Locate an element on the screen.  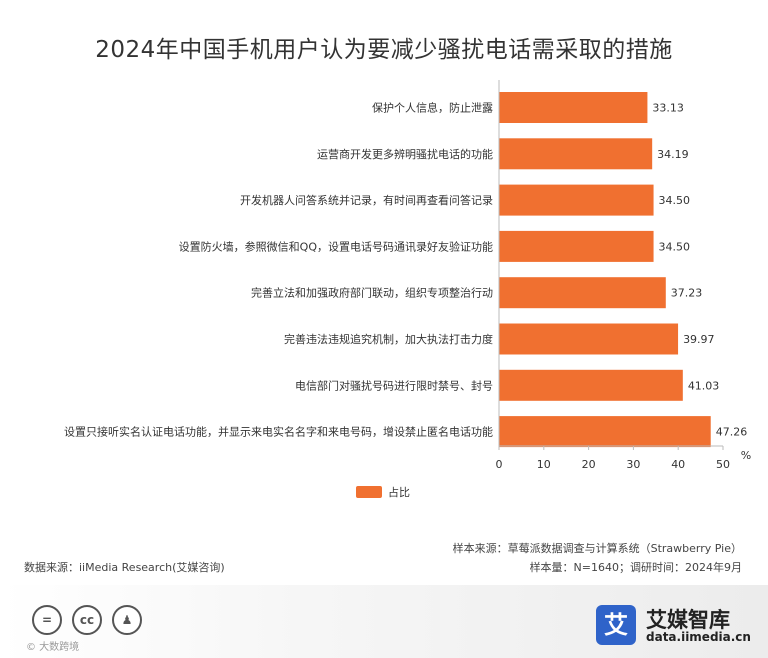
sample-source-note: 样本来源：草莓派数据调查与计算系统（Strawberry Pie） is located at coordinates (597, 548).